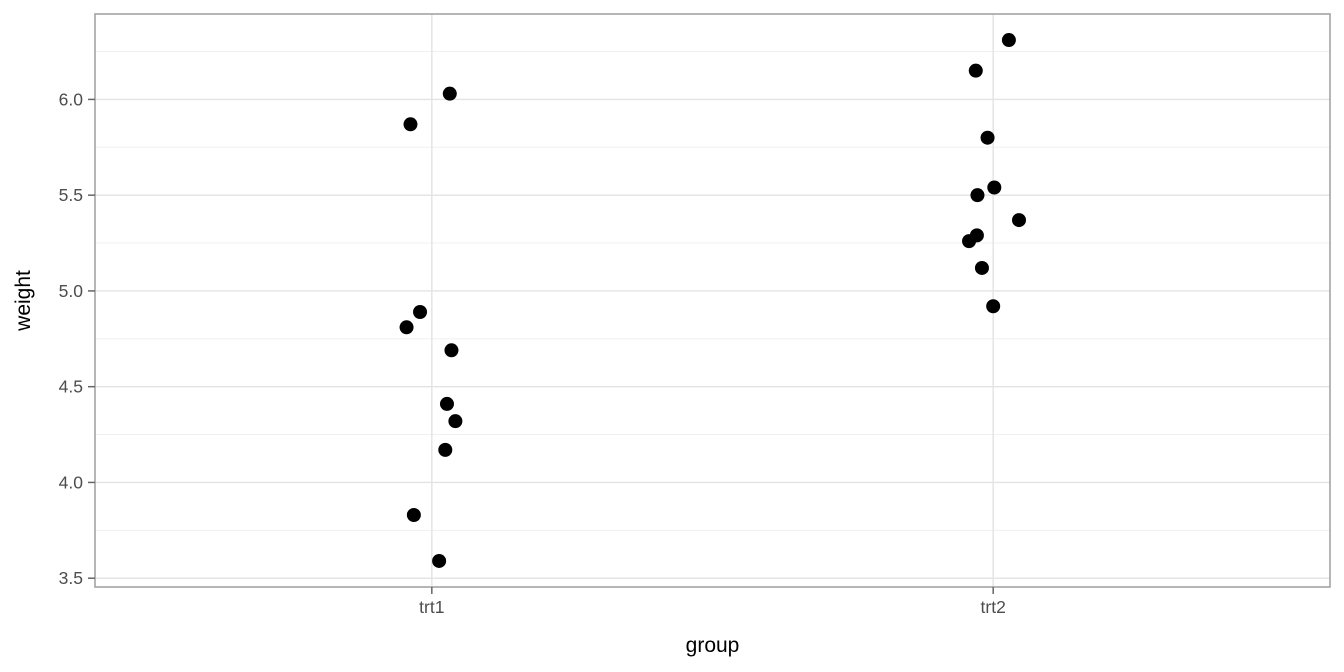  What do you see at coordinates (23, 301) in the screenshot?
I see `y-axis-title: weight` at bounding box center [23, 301].